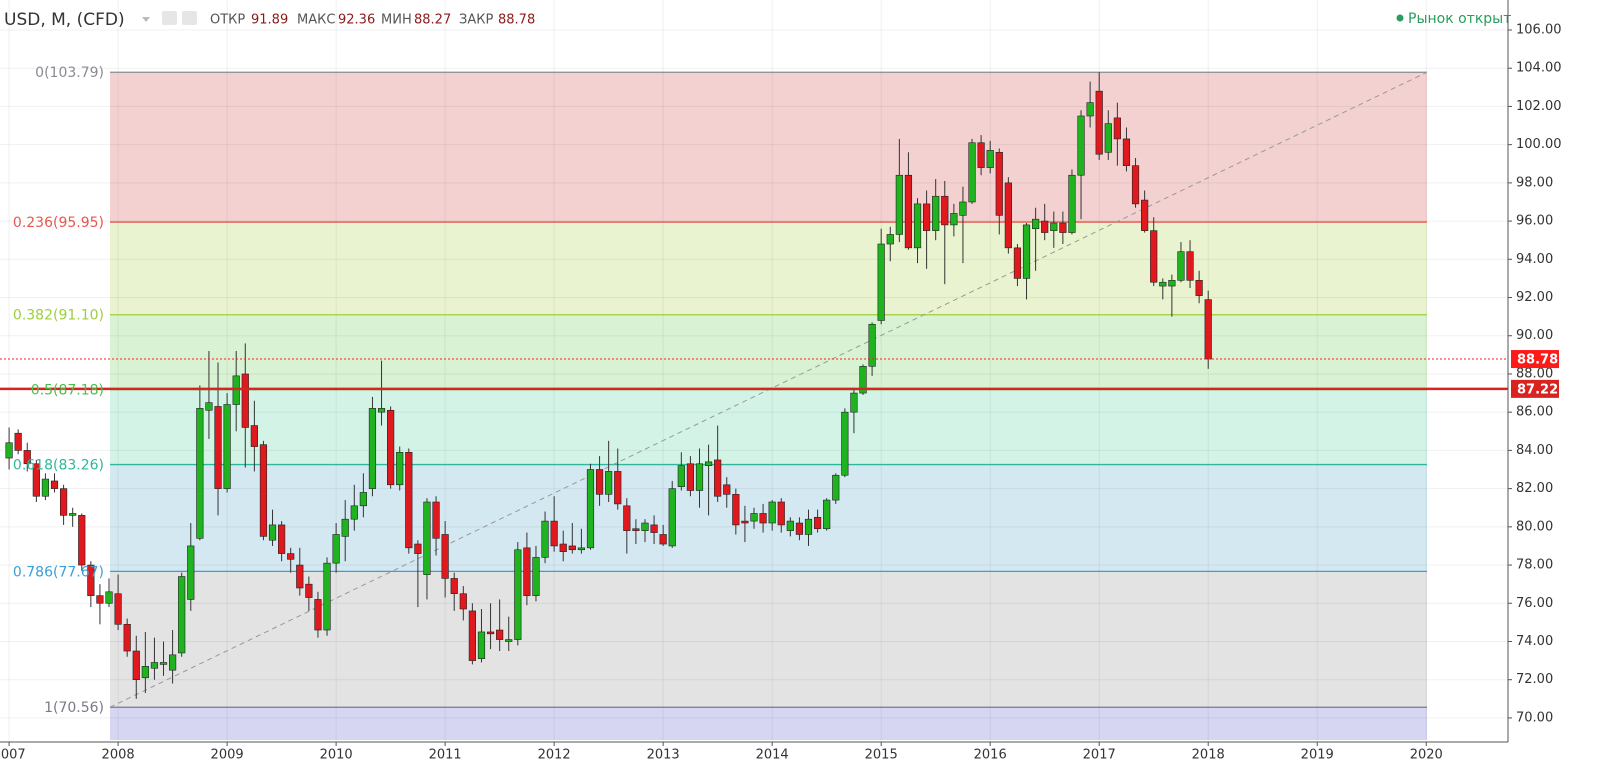 The height and width of the screenshot is (780, 1598). I want to click on eye-icon, so click(169, 18).